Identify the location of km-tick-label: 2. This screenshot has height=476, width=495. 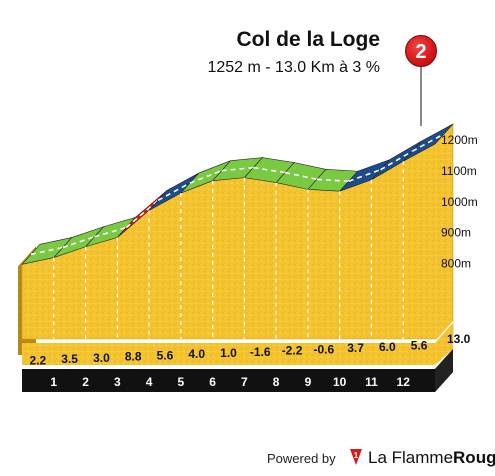
(85, 382).